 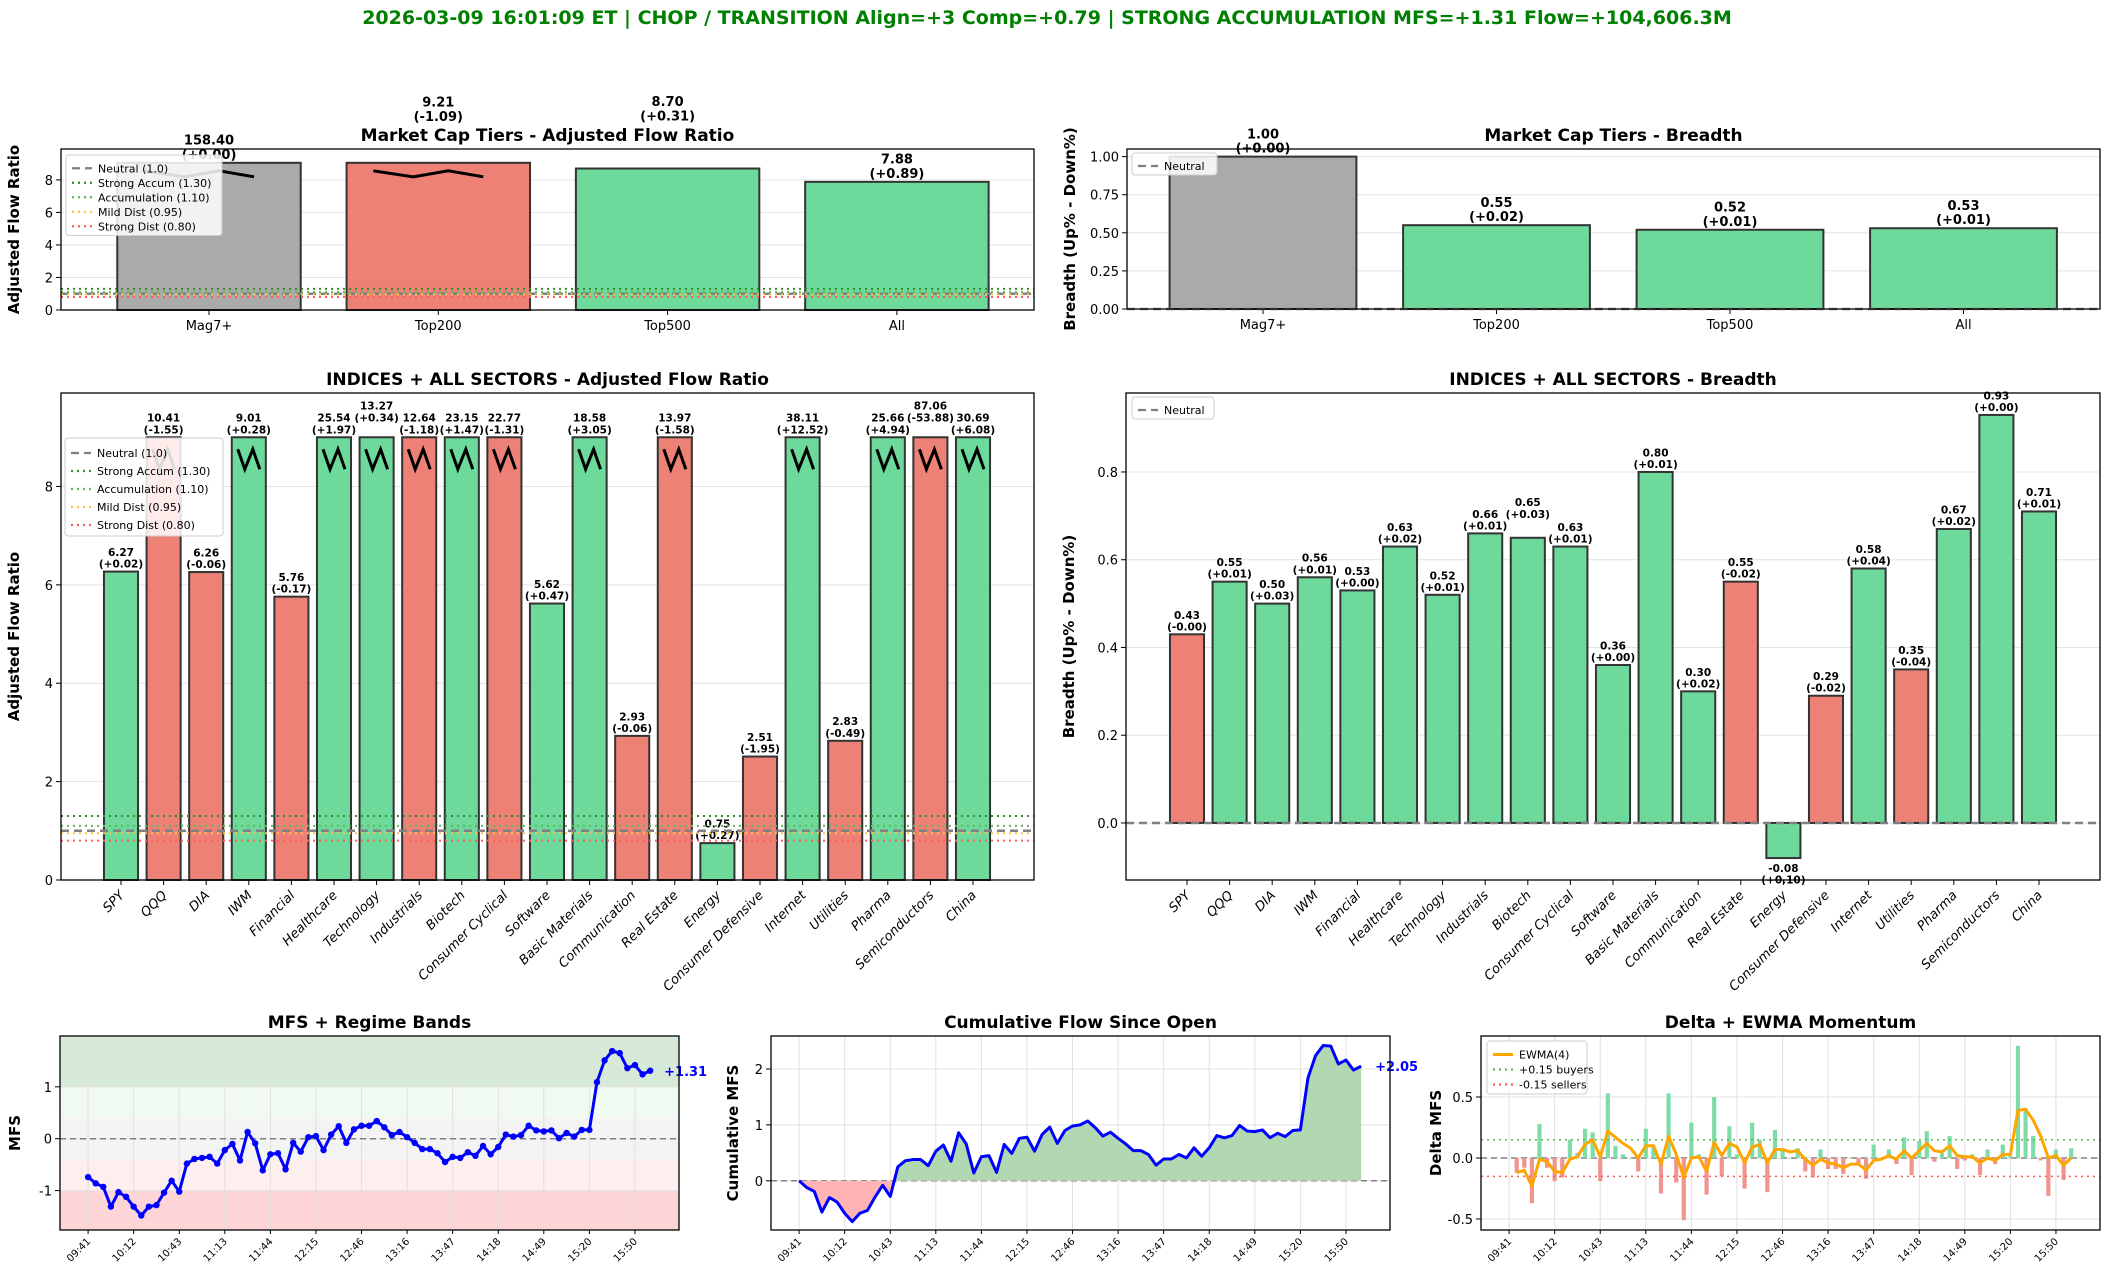 I want to click on y-tick-label: 0.4, so click(x=1107, y=648).